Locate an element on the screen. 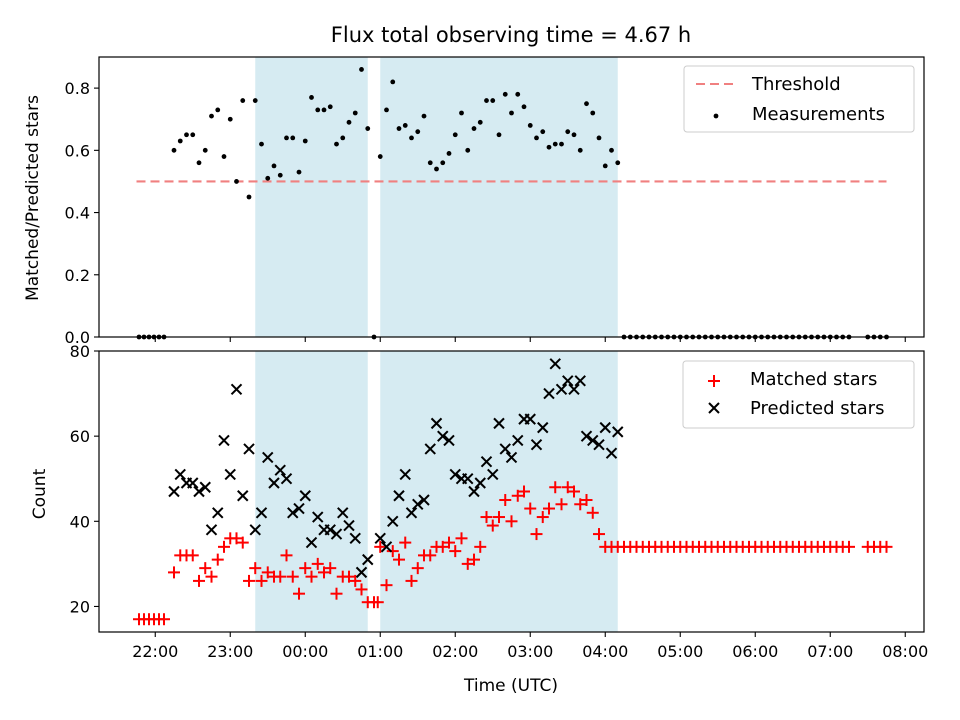 This screenshot has height=720, width=960. predicted-legend-marker is located at coordinates (714, 408).